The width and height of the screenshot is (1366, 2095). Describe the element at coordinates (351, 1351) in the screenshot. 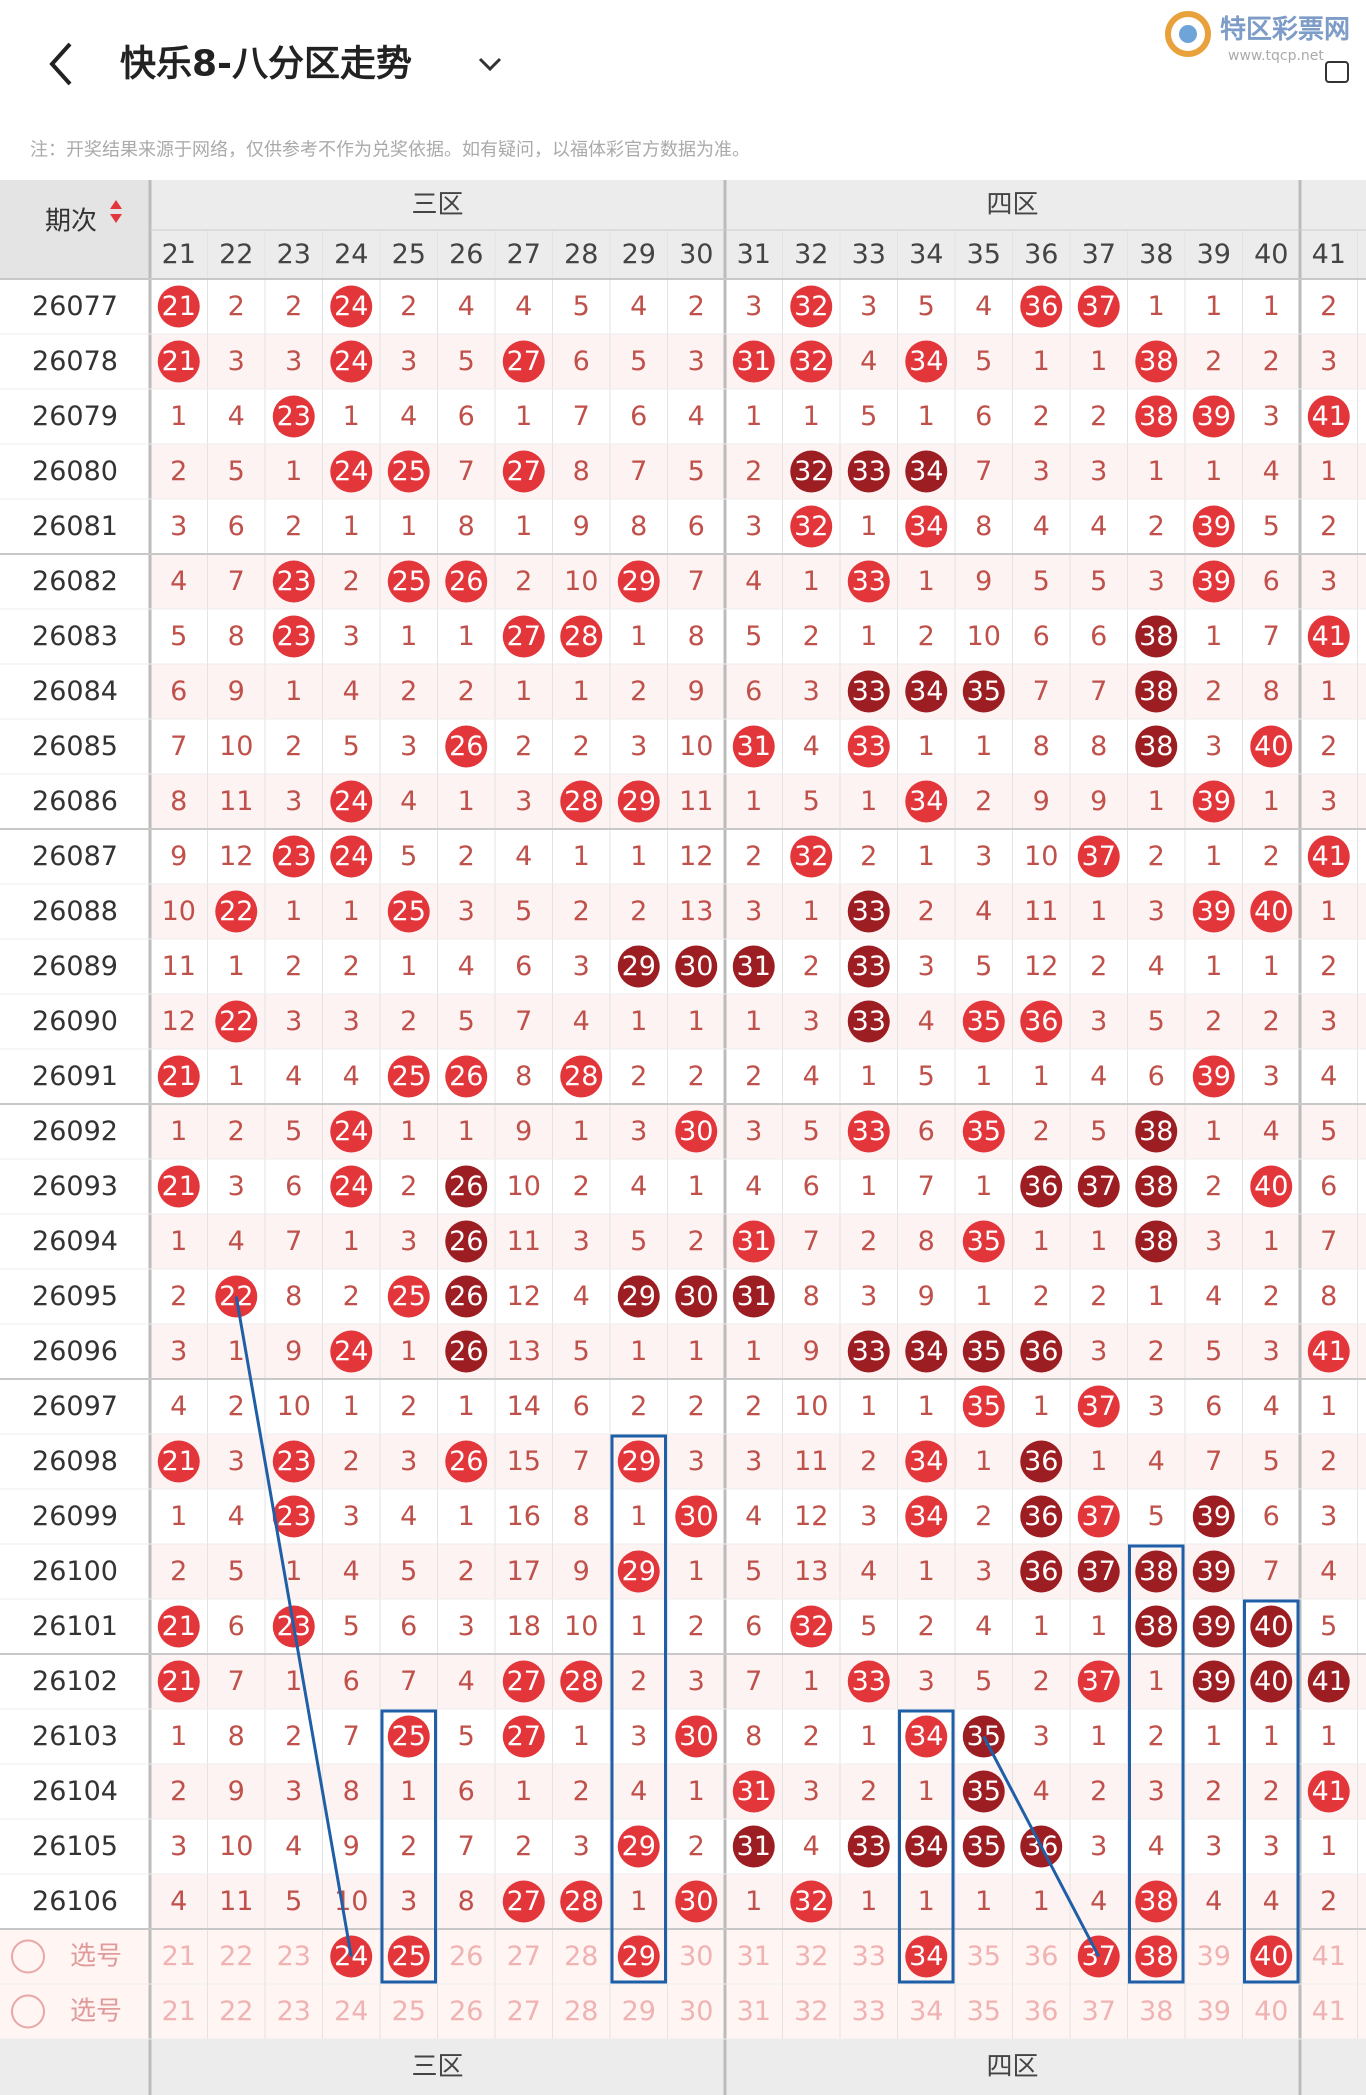

I see `hit-number: 24` at that location.